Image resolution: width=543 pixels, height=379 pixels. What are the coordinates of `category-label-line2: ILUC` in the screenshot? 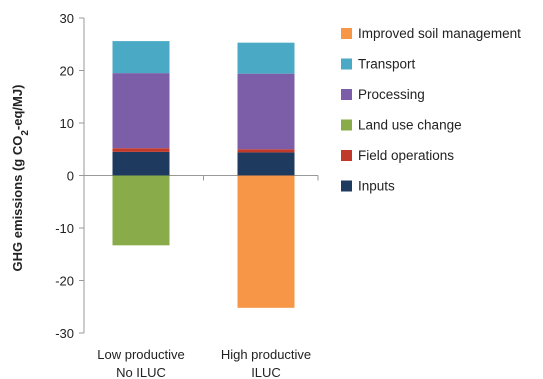 It's located at (266, 372).